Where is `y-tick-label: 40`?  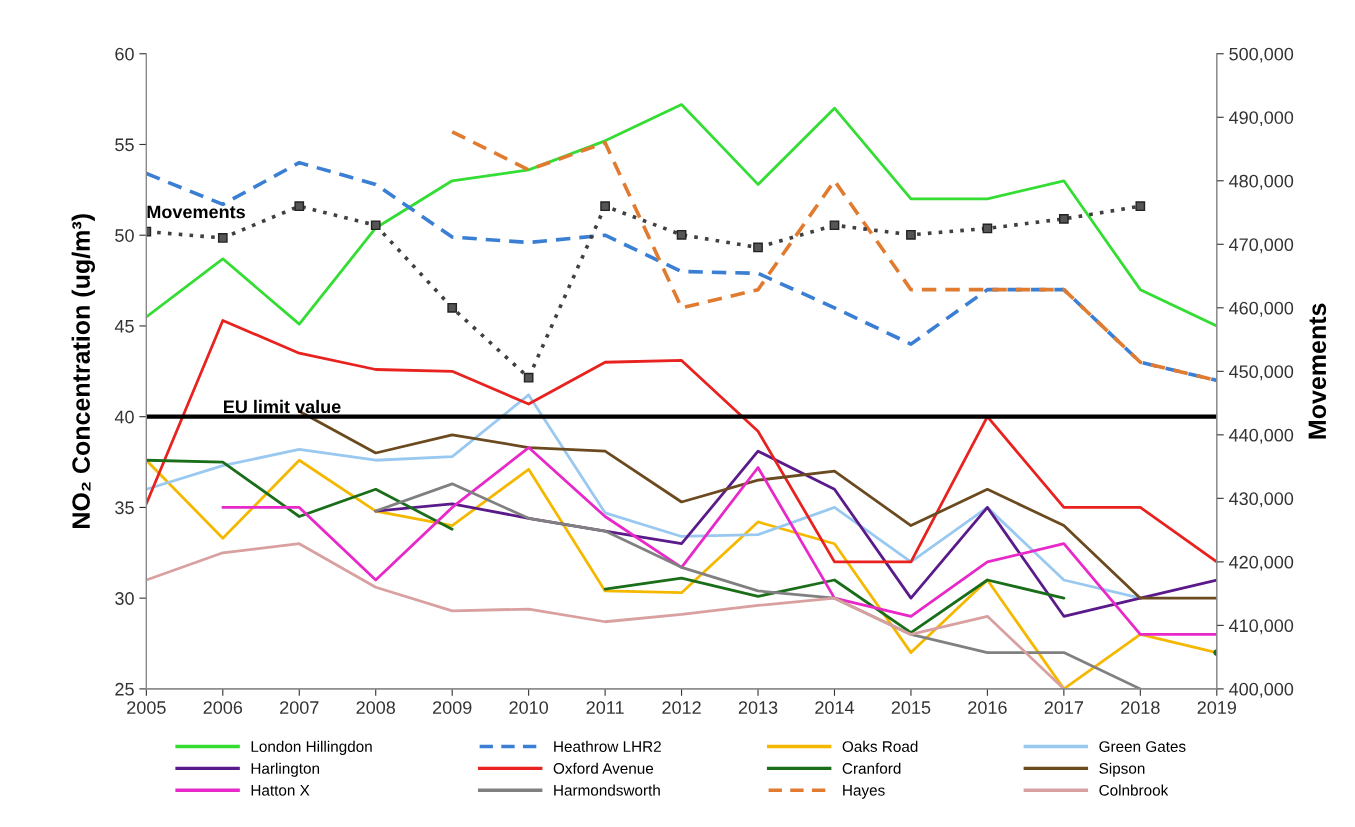 y-tick-label: 40 is located at coordinates (124, 417).